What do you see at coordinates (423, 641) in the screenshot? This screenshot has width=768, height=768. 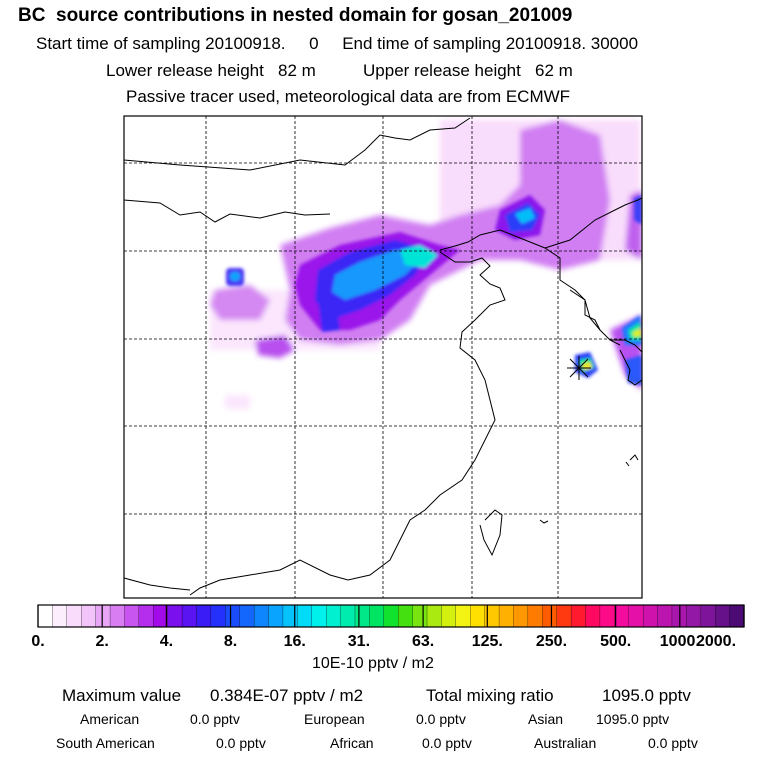 I see `colorbar-tick-label: 63.` at bounding box center [423, 641].